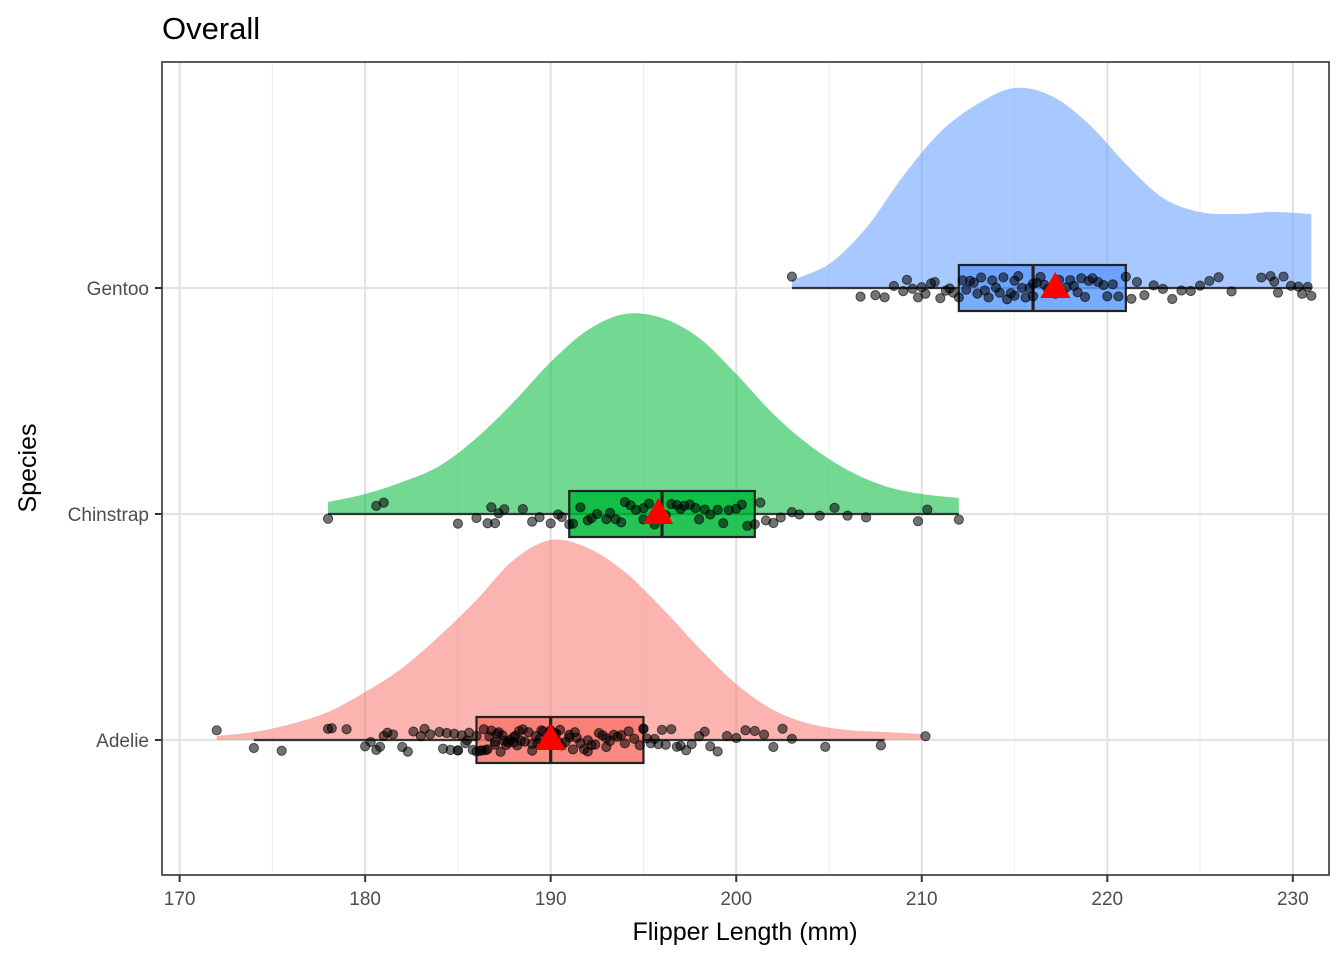  Describe the element at coordinates (1107, 899) in the screenshot. I see `x-tick-label: 220` at that location.